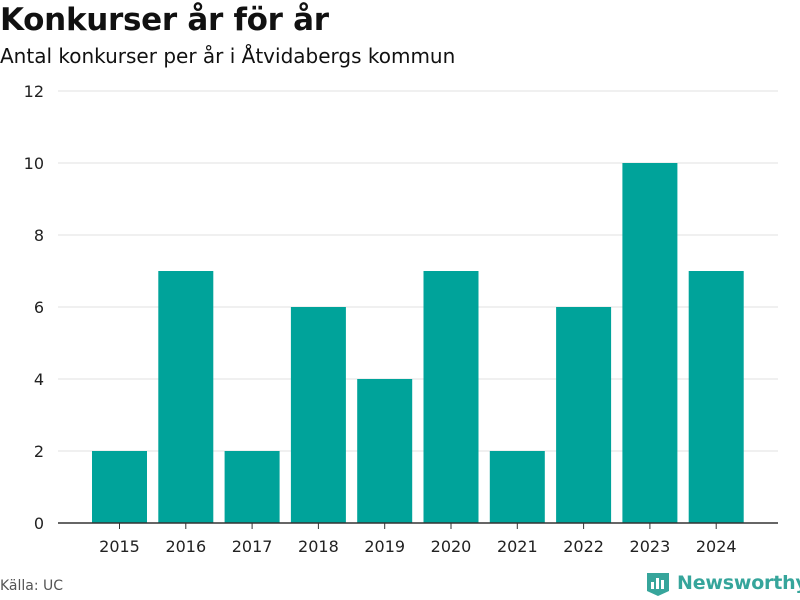  Describe the element at coordinates (716, 546) in the screenshot. I see `x-tick-label: 2024` at that location.